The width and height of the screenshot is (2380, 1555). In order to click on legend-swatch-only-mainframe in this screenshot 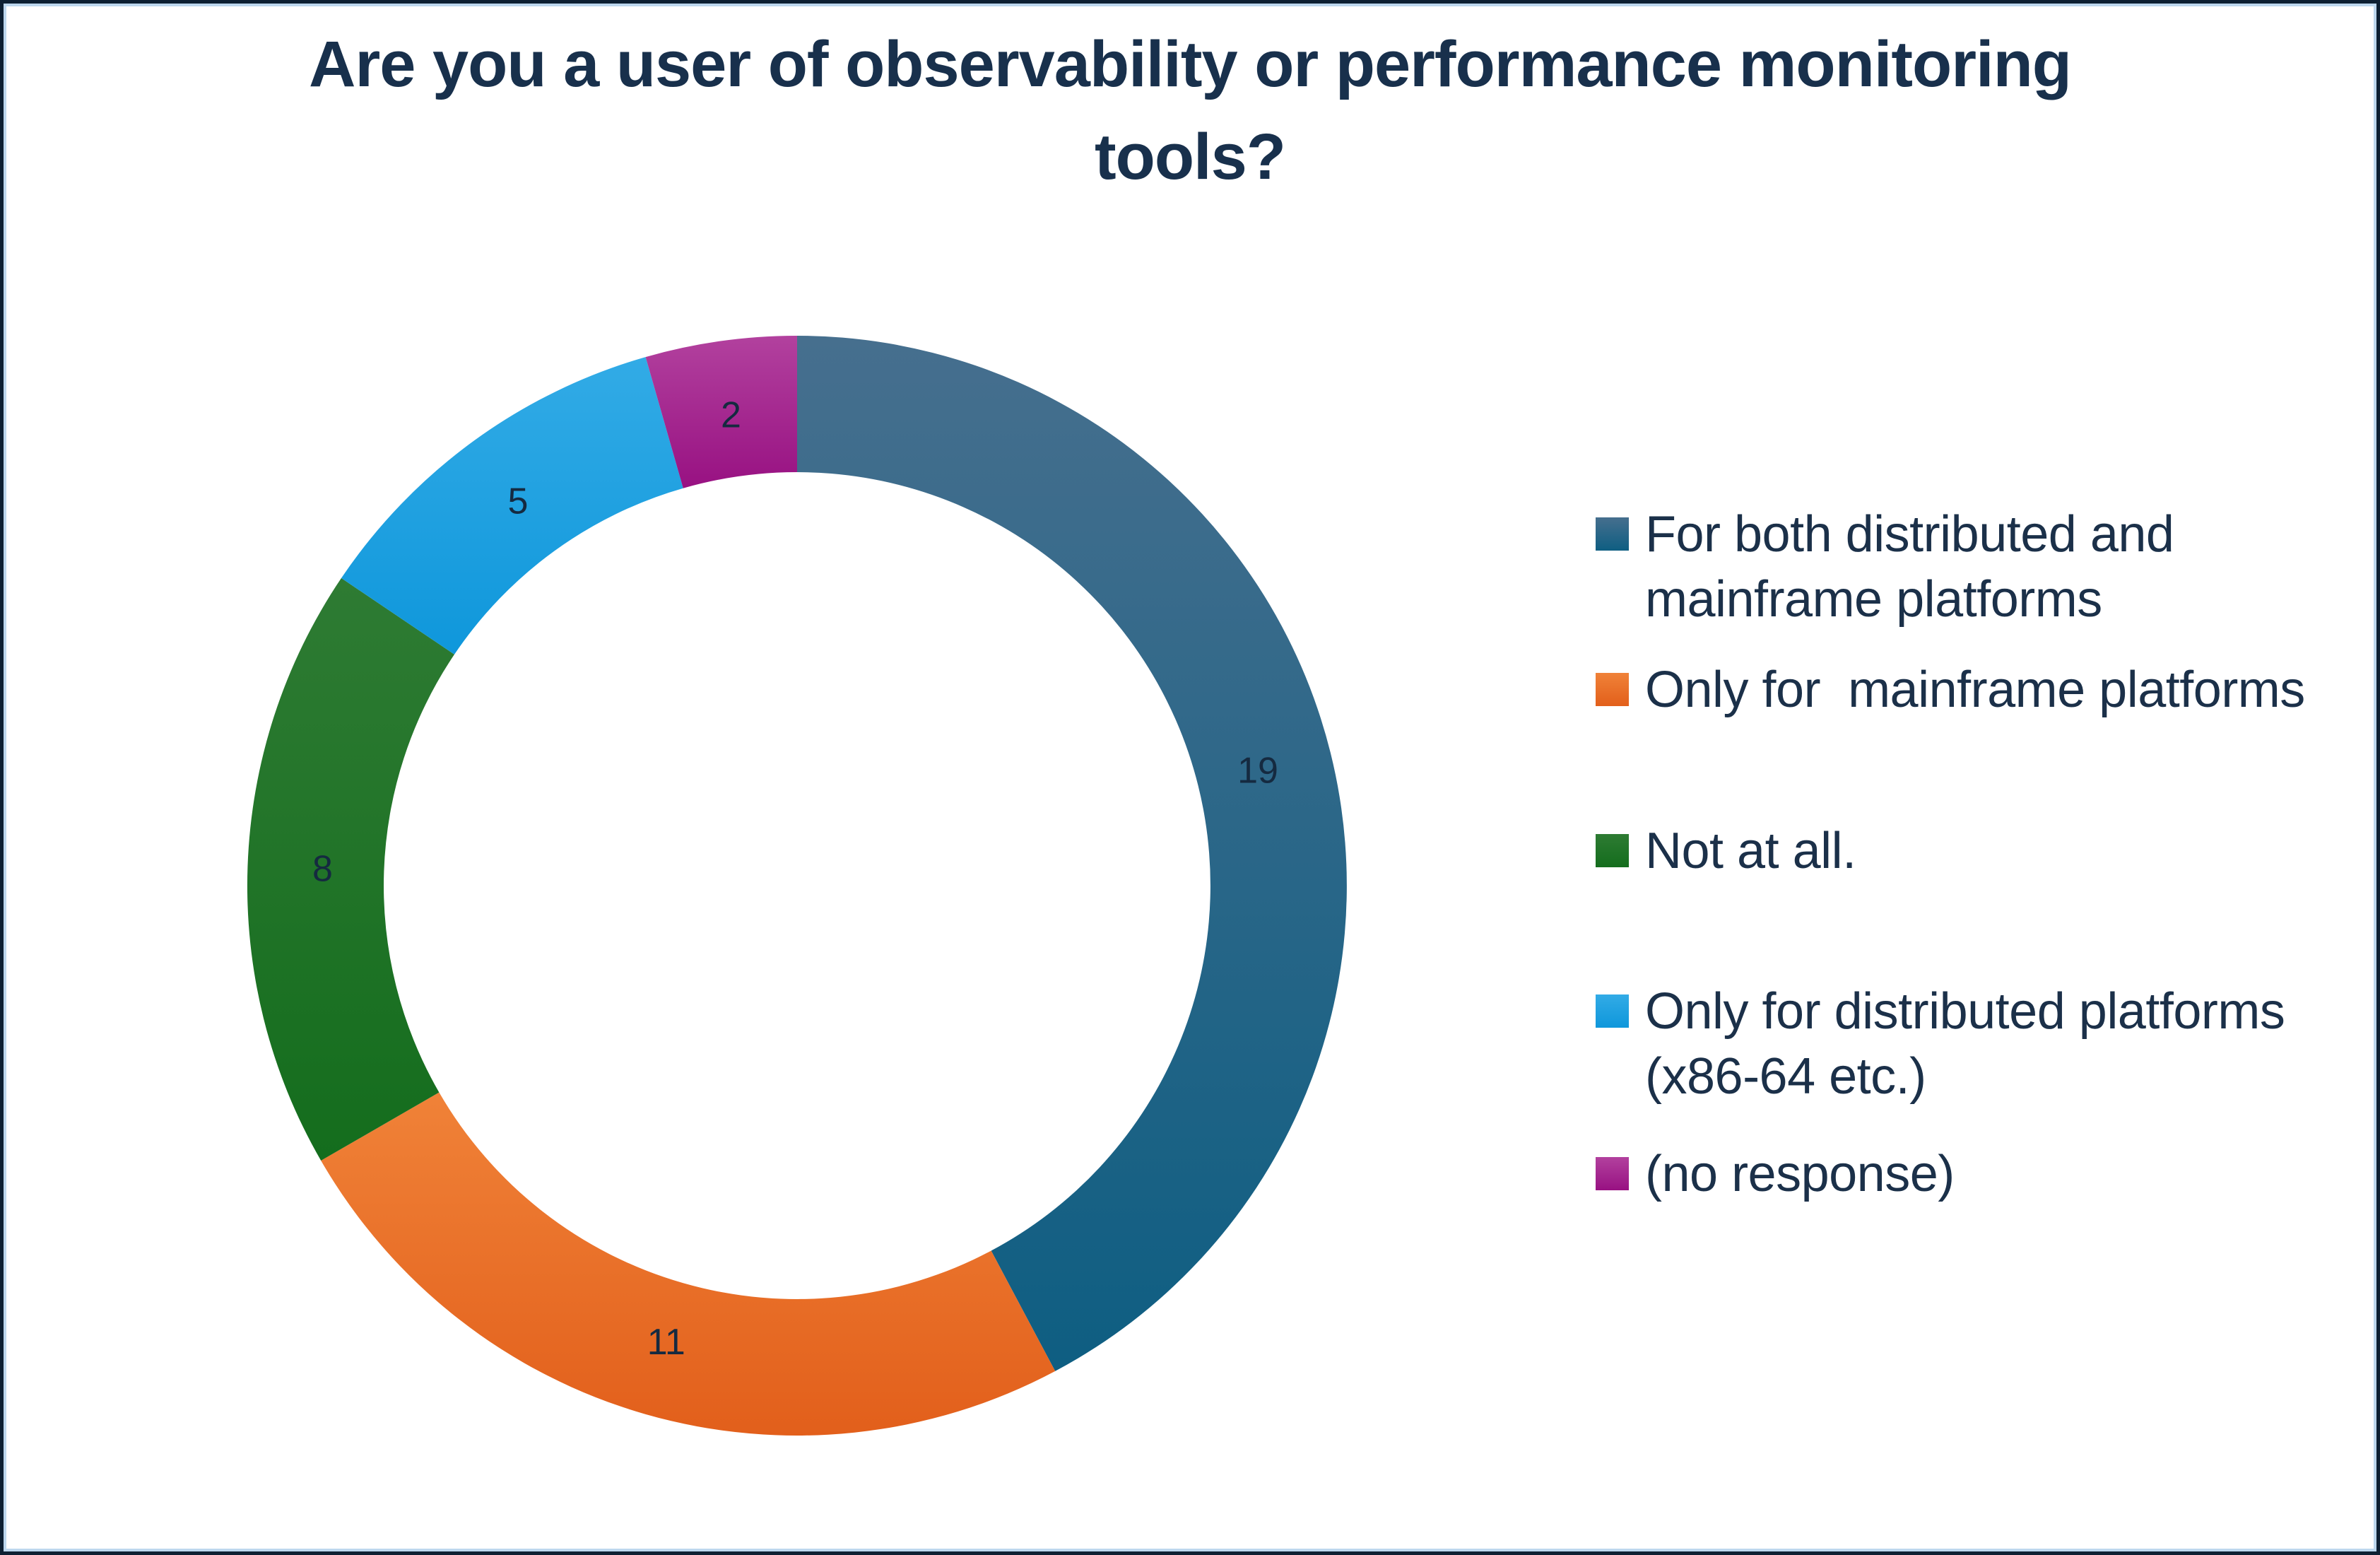, I will do `click(1612, 689)`.